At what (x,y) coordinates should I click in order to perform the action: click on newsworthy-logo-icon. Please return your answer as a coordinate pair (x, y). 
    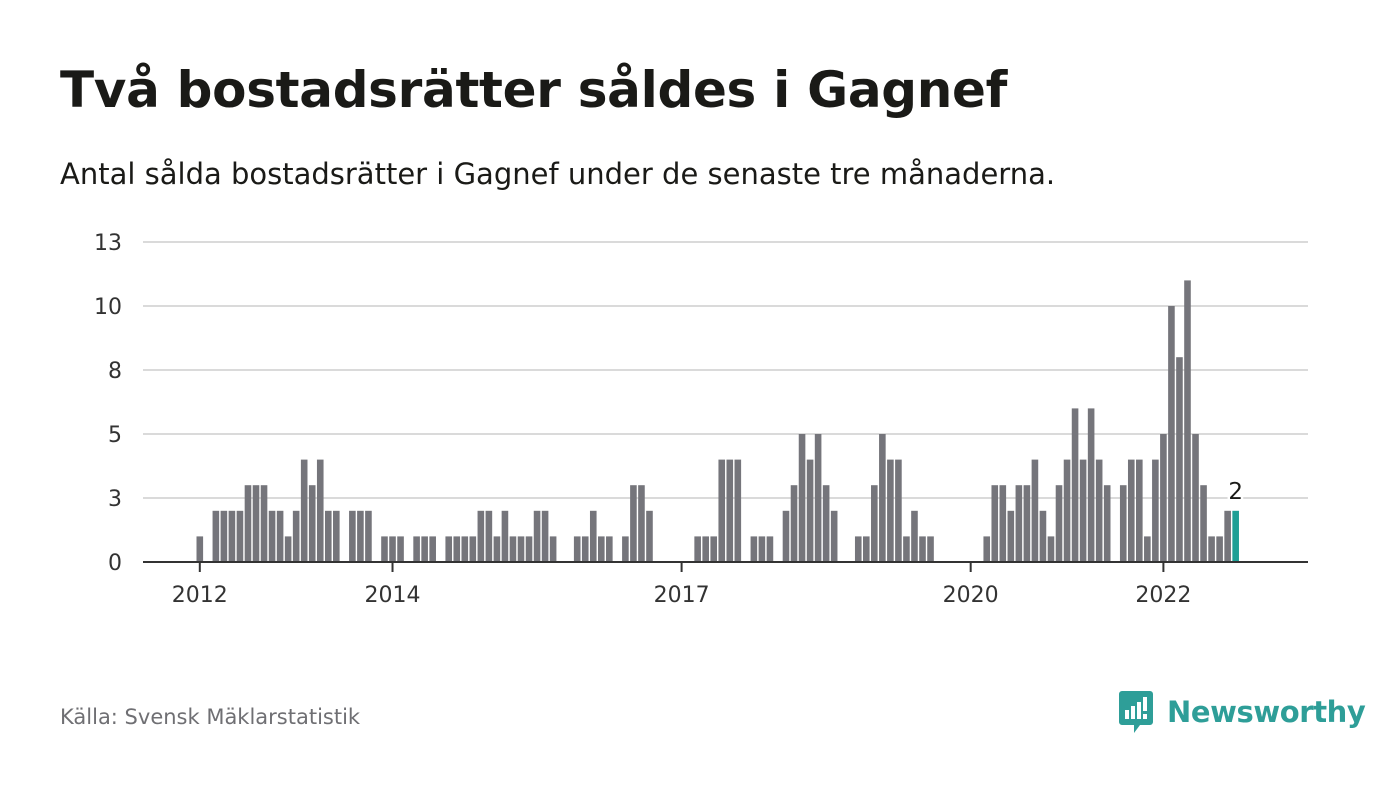
    Looking at the image, I should click on (1136, 712).